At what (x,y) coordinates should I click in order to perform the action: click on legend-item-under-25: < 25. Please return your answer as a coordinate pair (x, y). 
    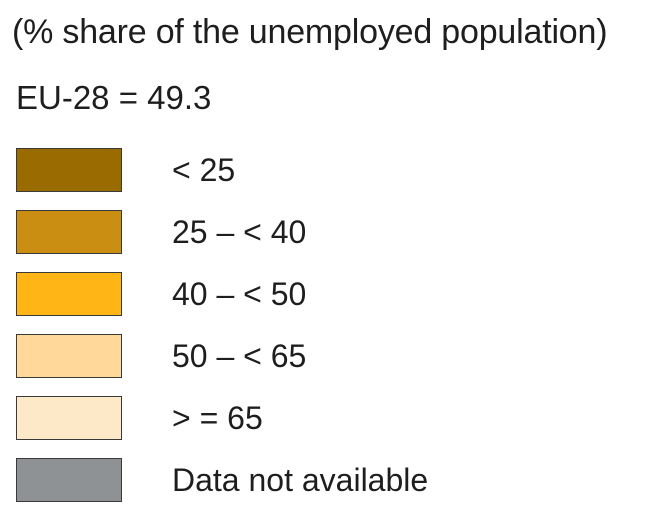
    Looking at the image, I should click on (326, 170).